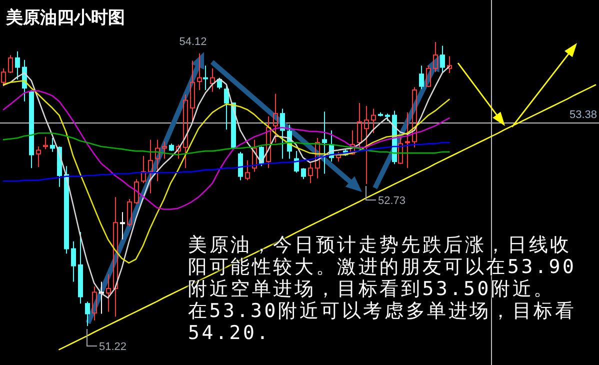  Describe the element at coordinates (583, 115) in the screenshot. I see `price-mark: 53.38` at that location.